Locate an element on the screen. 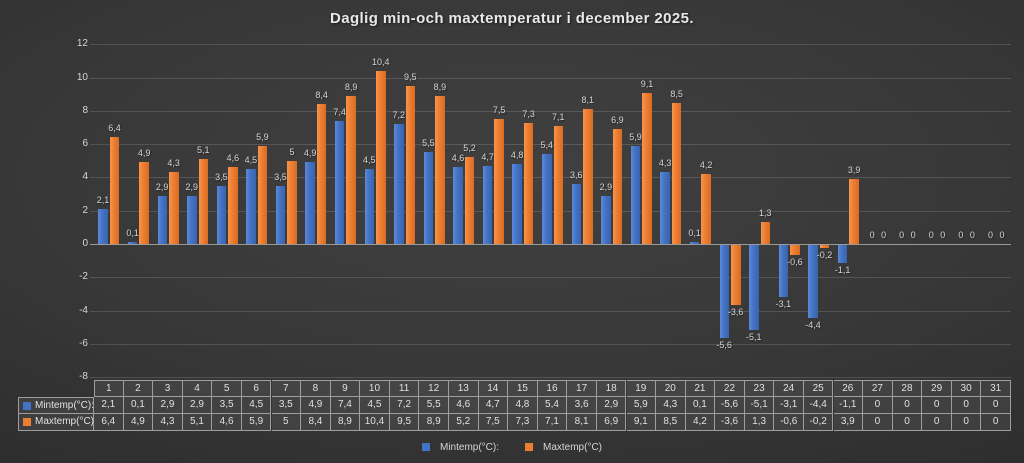  table-cell-mintemp-day-31: 0 is located at coordinates (996, 405).